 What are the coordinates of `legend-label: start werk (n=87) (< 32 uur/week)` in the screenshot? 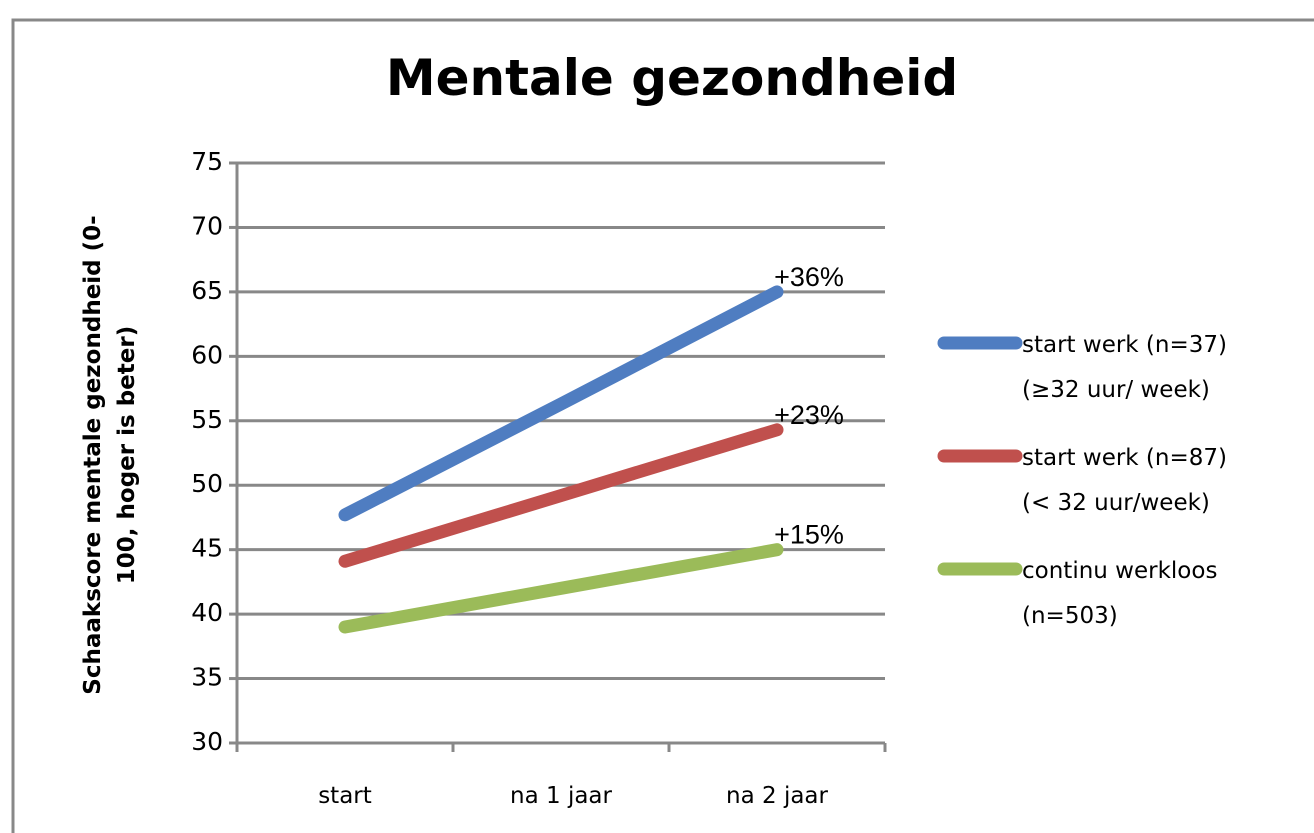 It's located at (1124, 480).